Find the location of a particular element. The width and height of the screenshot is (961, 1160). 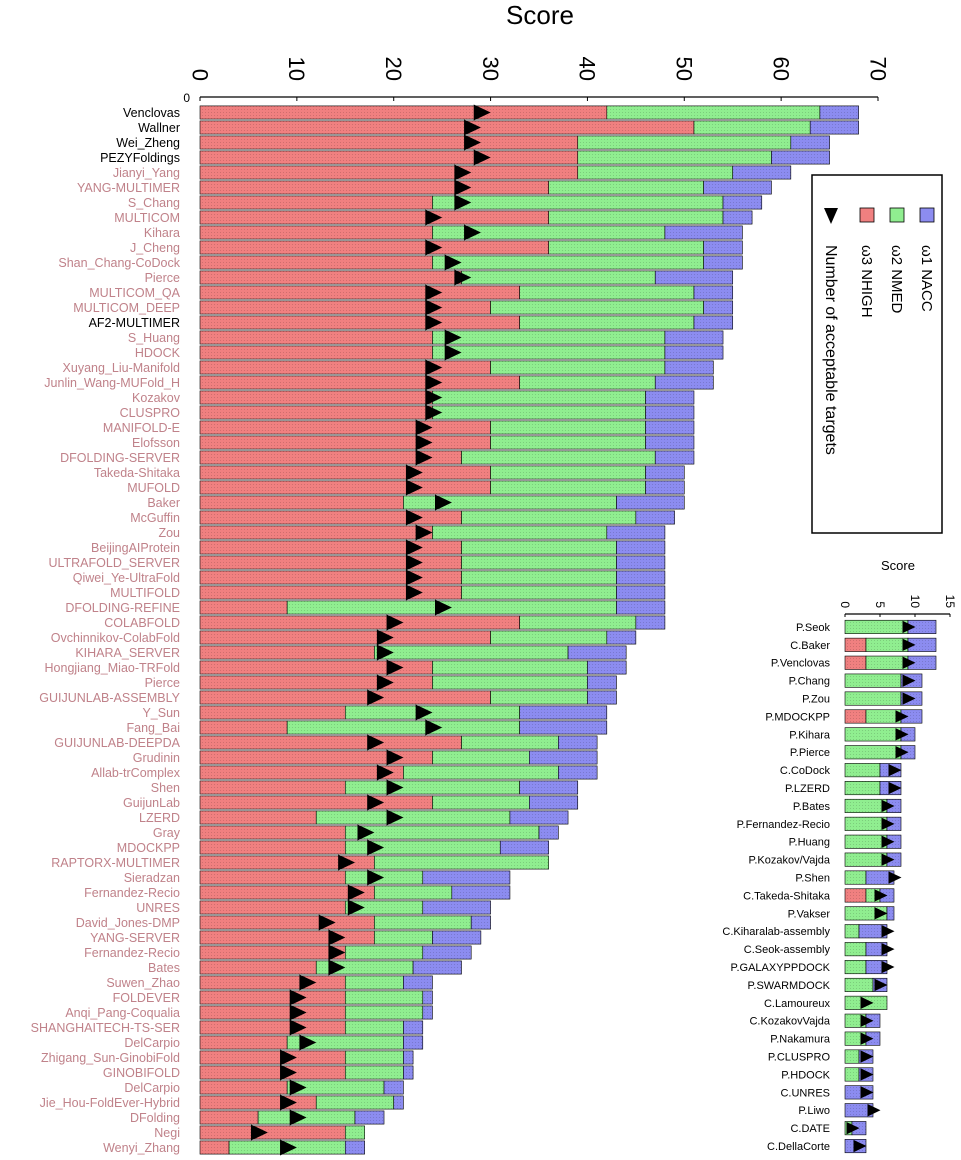

inset-row-label: P.MDOCKPP is located at coordinates (797, 717).